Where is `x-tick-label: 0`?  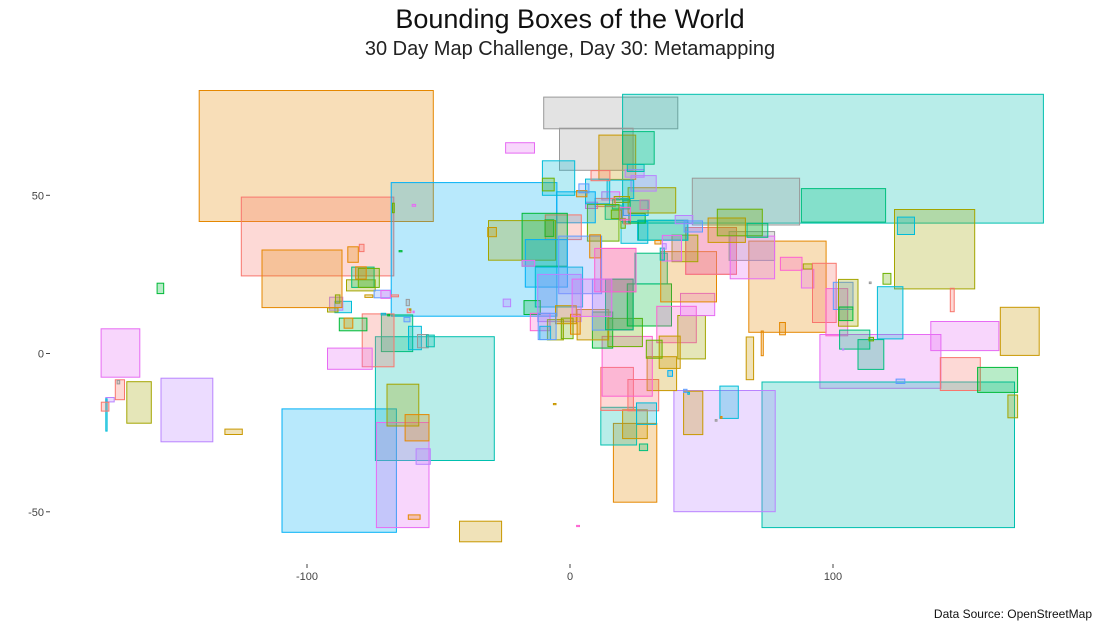 x-tick-label: 0 is located at coordinates (570, 577).